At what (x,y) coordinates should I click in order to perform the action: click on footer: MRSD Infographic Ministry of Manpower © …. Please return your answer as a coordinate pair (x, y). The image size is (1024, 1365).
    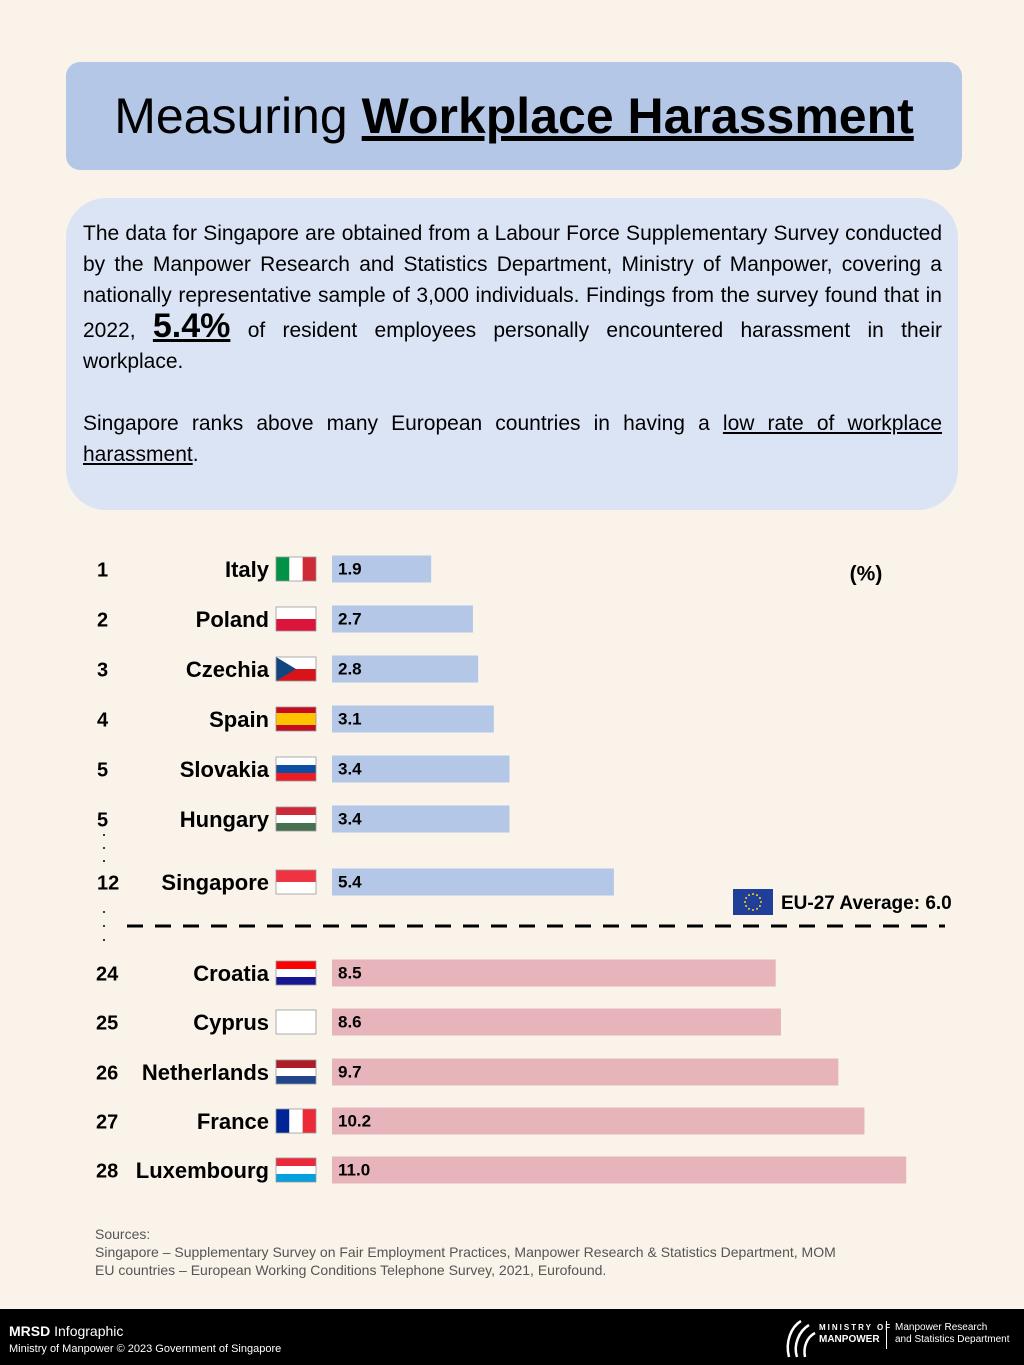
    Looking at the image, I should click on (512, 1337).